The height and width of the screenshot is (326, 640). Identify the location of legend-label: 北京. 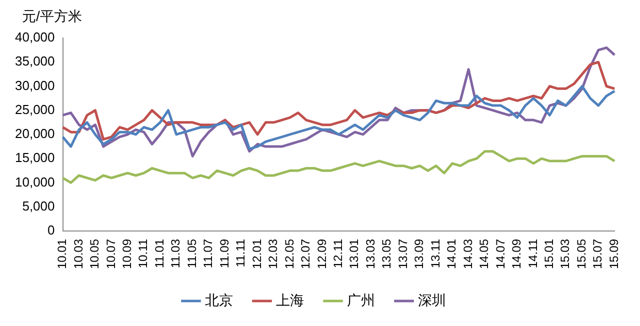
(219, 300).